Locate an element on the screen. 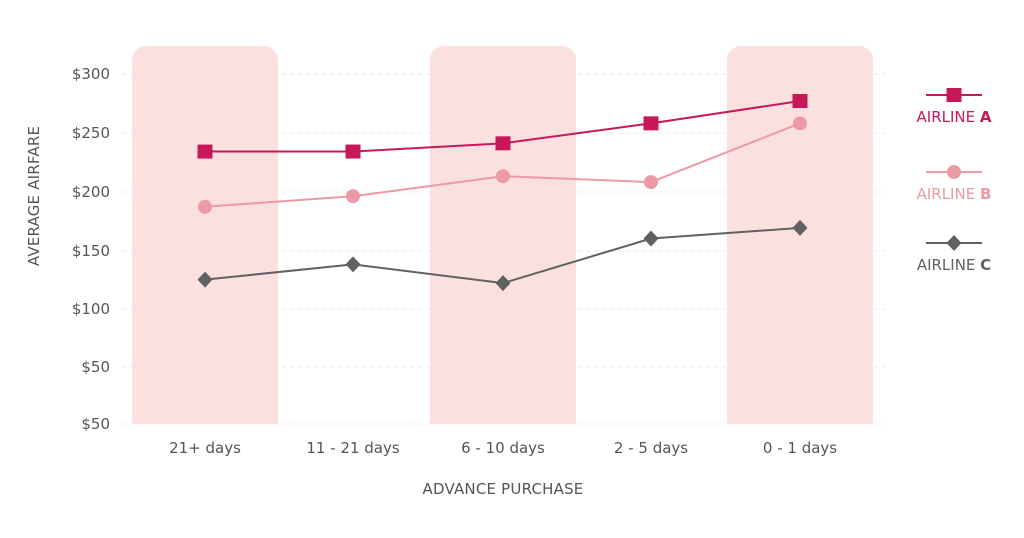  x-tick-label: 0 - 1 days is located at coordinates (800, 448).